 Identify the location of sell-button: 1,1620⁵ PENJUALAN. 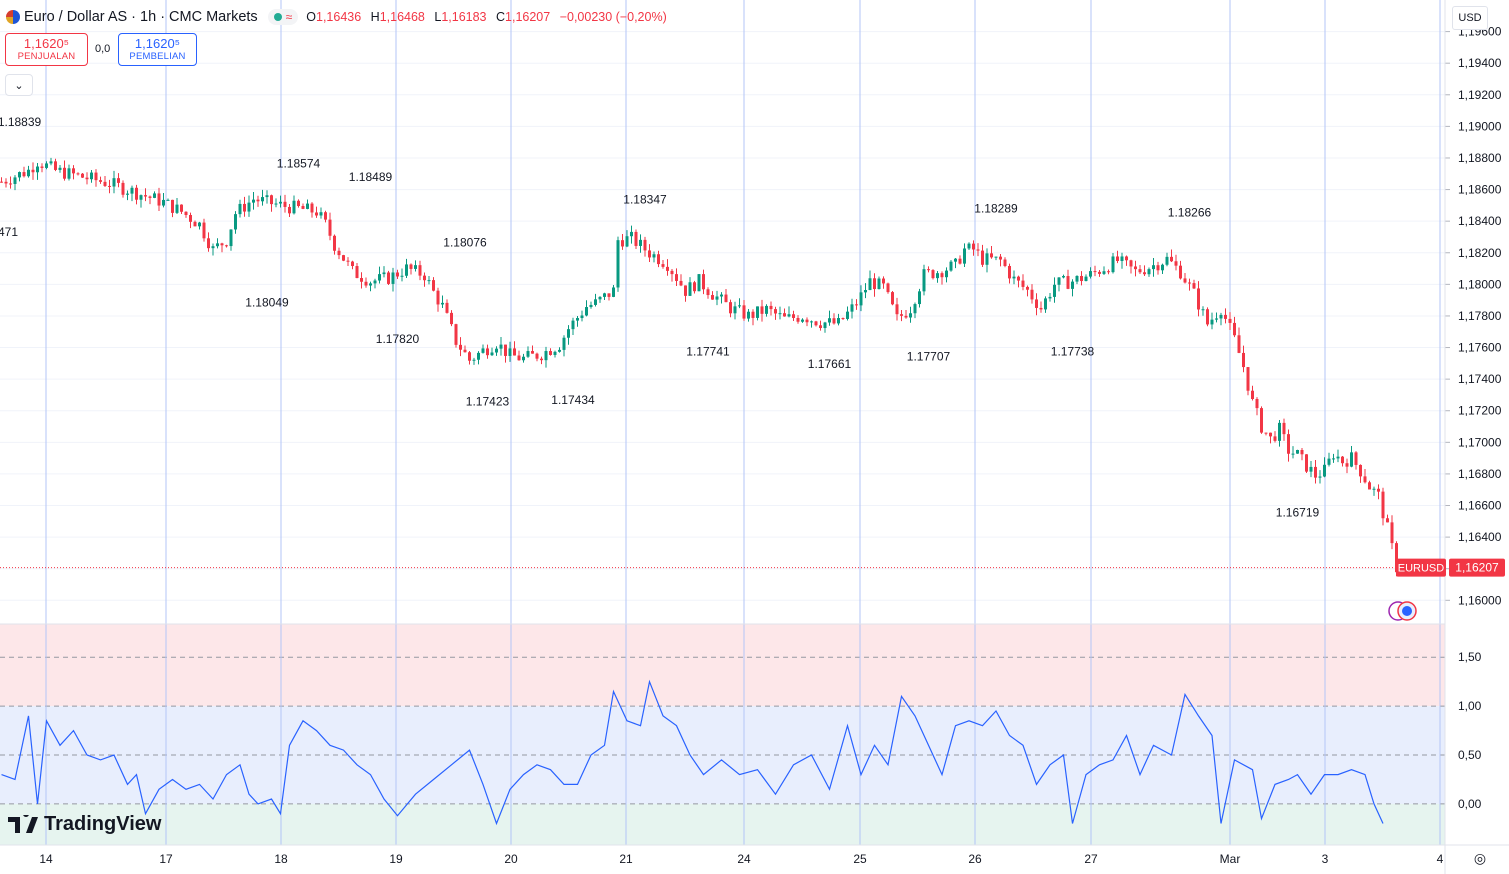
(46, 49).